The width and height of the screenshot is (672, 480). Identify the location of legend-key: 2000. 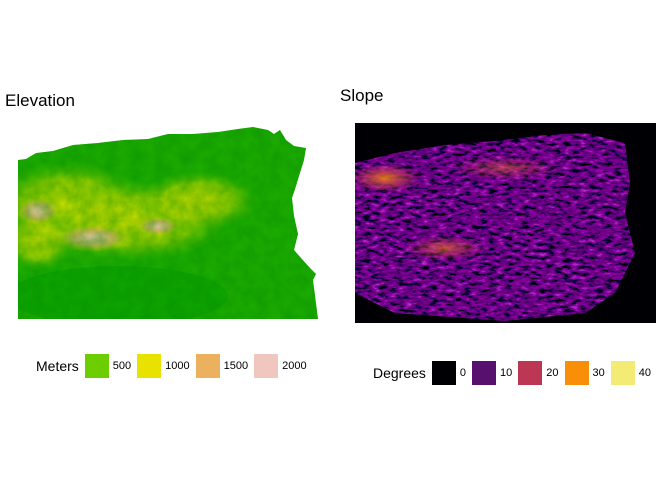
(280, 366).